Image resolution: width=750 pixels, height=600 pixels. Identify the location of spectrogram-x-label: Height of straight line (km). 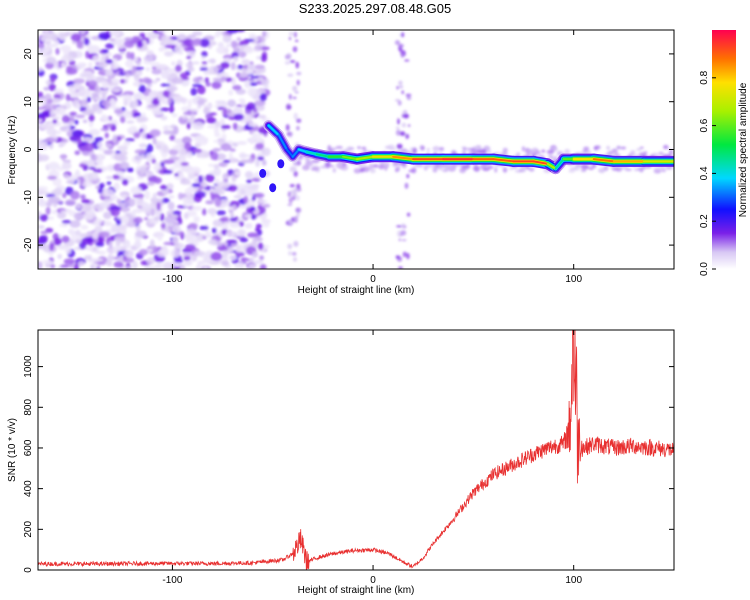
(356, 290).